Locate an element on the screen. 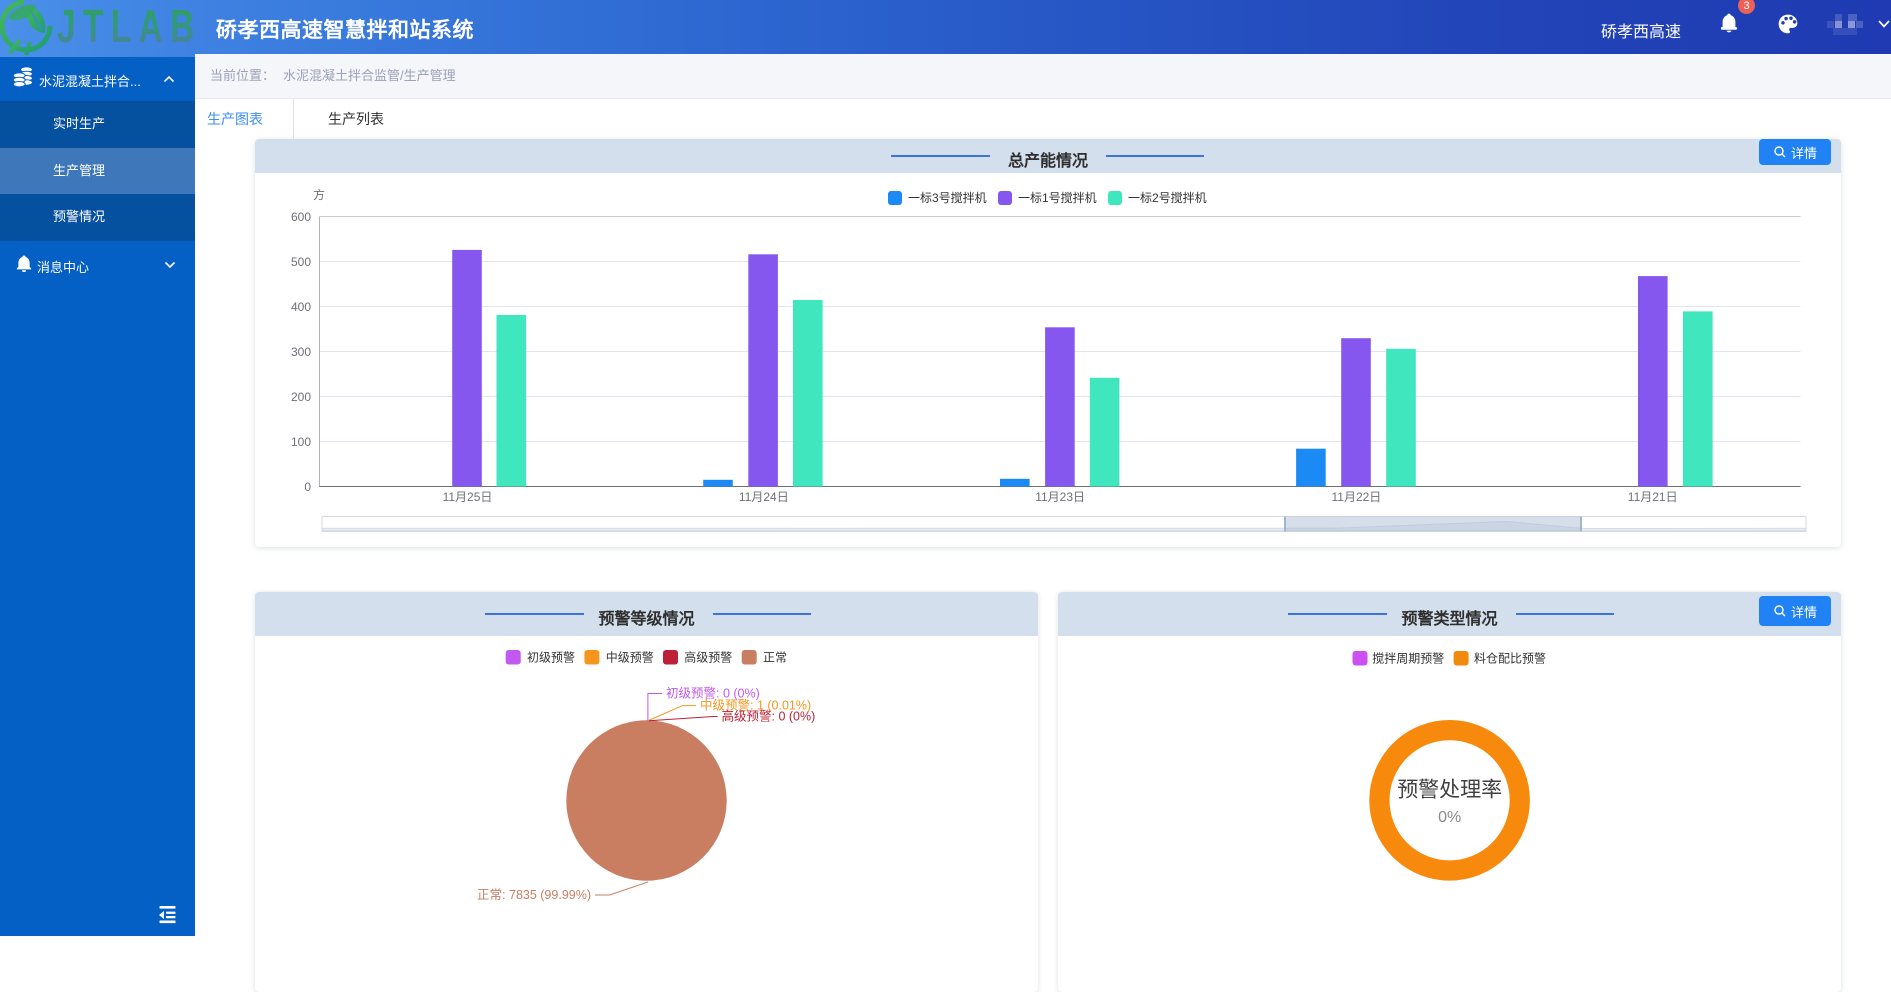 This screenshot has width=1891, height=992. svg-text: 一标2号搅拌机 is located at coordinates (1167, 197).